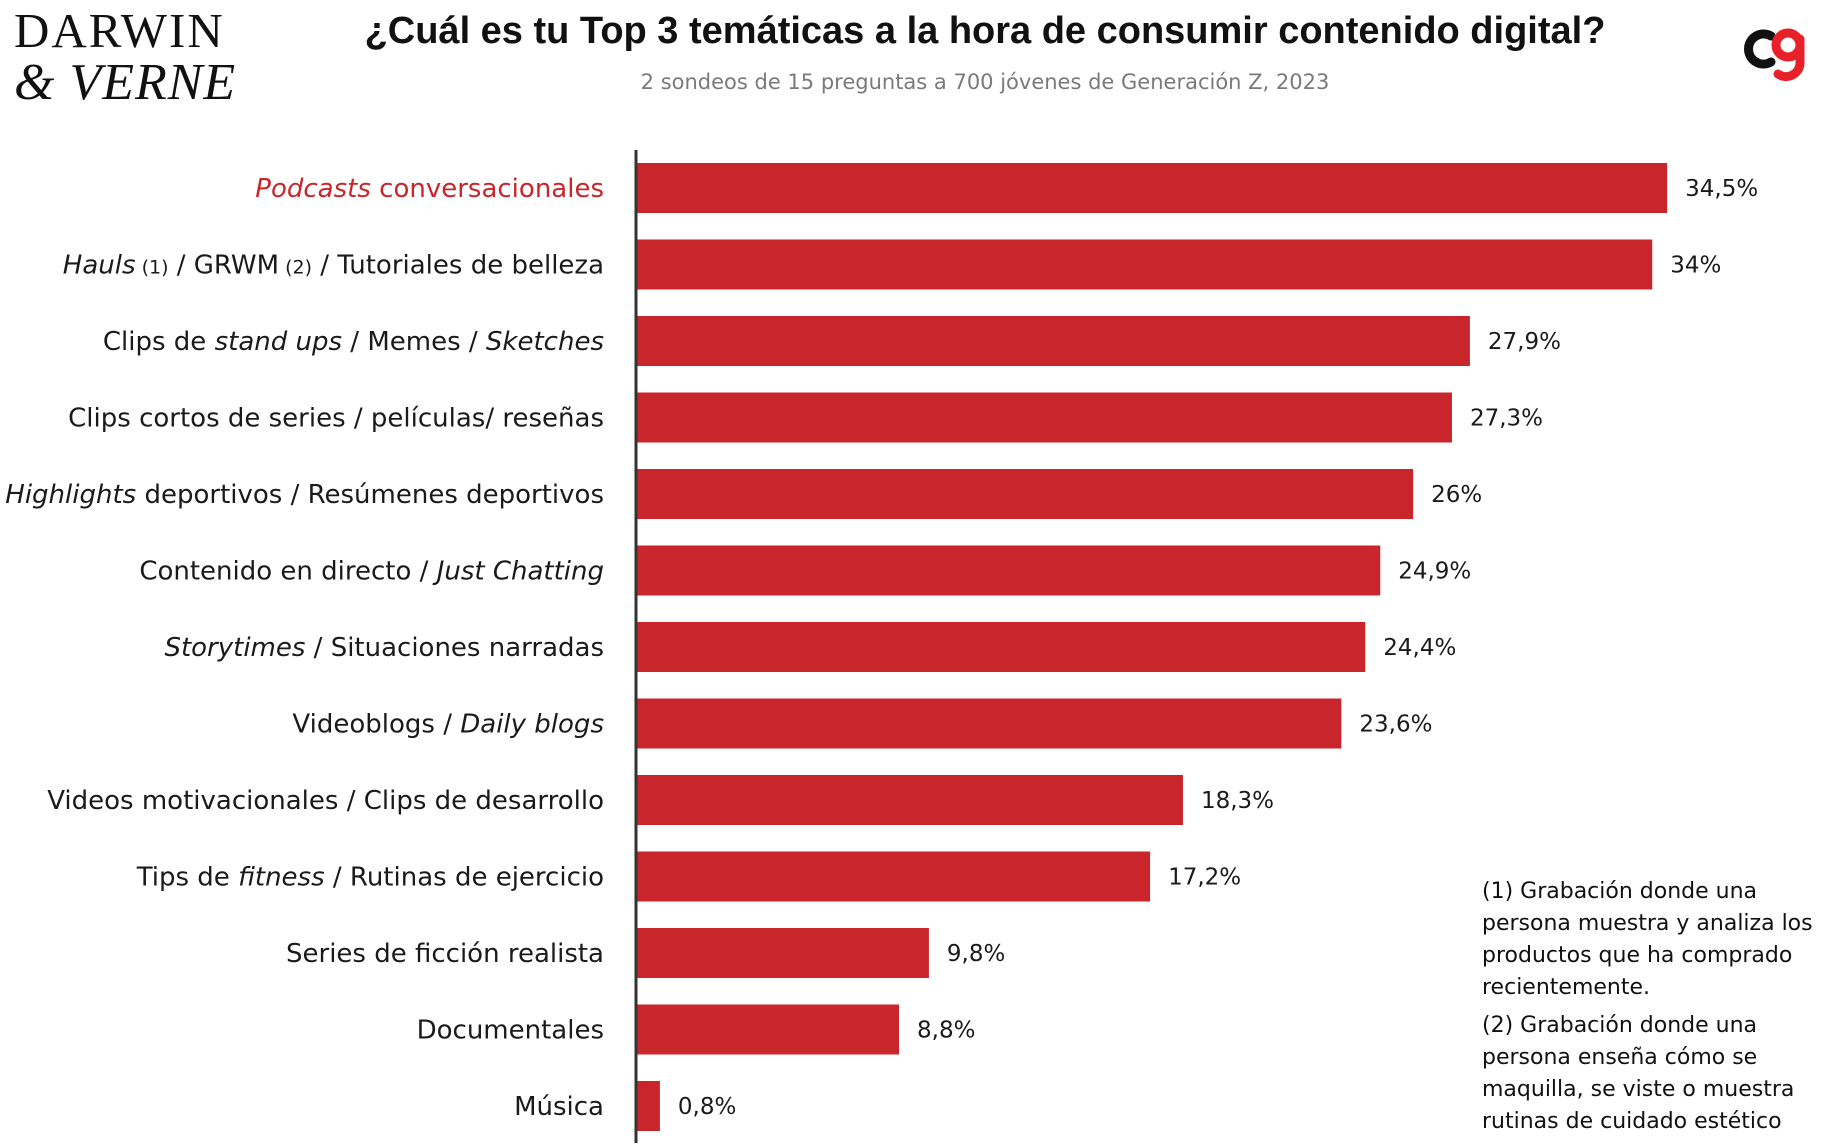 This screenshot has width=1824, height=1144. Describe the element at coordinates (1395, 725) in the screenshot. I see `value-label: 23,6%` at that location.